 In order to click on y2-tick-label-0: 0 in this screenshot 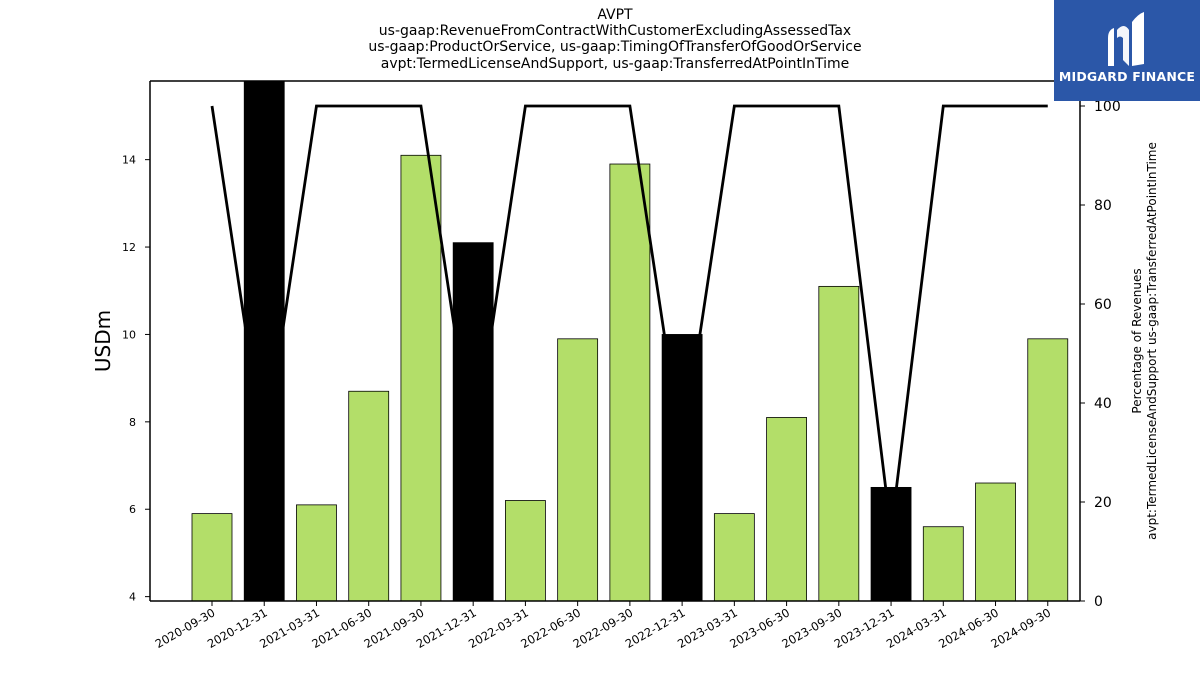, I will do `click(1098, 602)`.